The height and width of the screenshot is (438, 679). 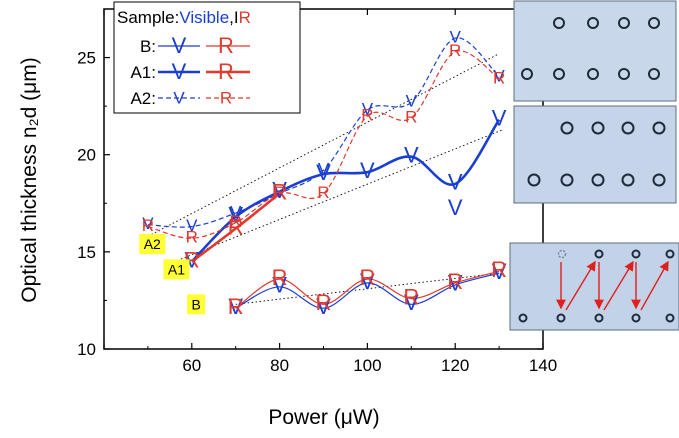 I want to click on series-line-b-visible, so click(x=367, y=290).